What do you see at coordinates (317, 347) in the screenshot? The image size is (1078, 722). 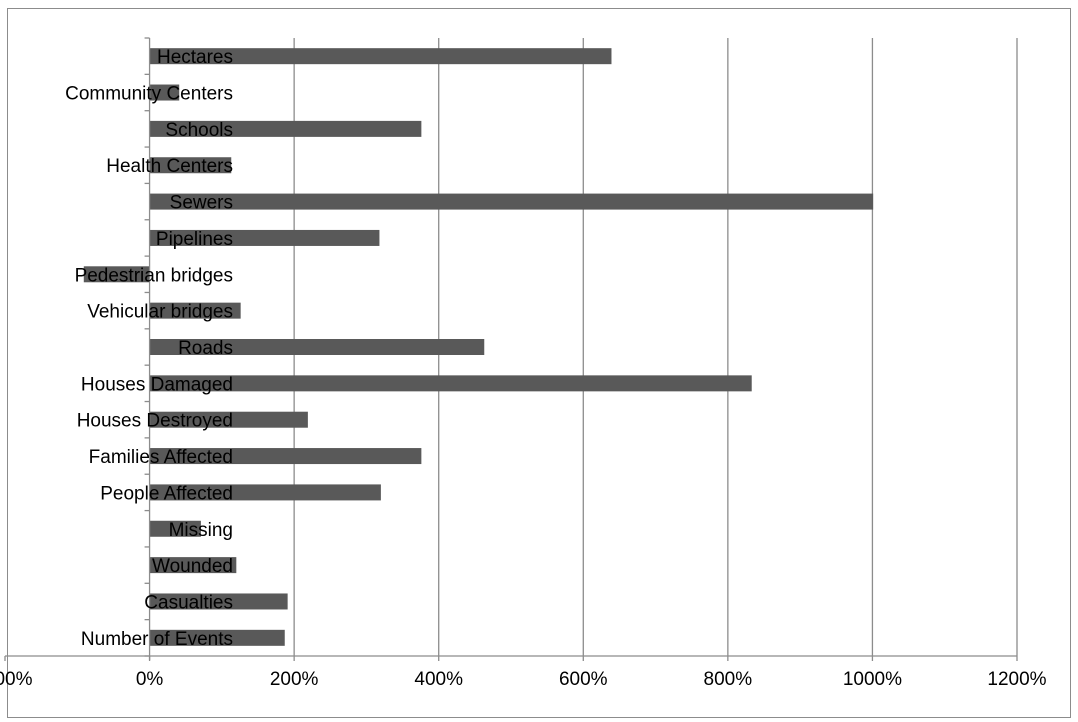 I see `bar-roads` at bounding box center [317, 347].